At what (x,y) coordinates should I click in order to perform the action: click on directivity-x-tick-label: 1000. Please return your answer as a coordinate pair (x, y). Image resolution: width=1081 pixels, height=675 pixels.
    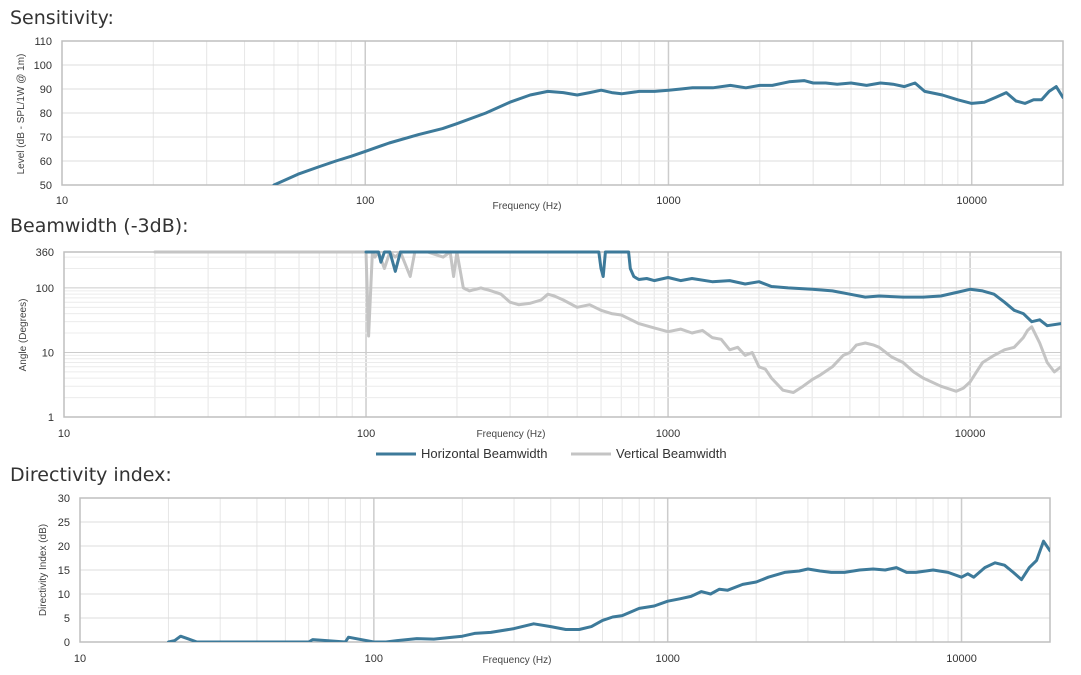
    Looking at the image, I should click on (667, 659).